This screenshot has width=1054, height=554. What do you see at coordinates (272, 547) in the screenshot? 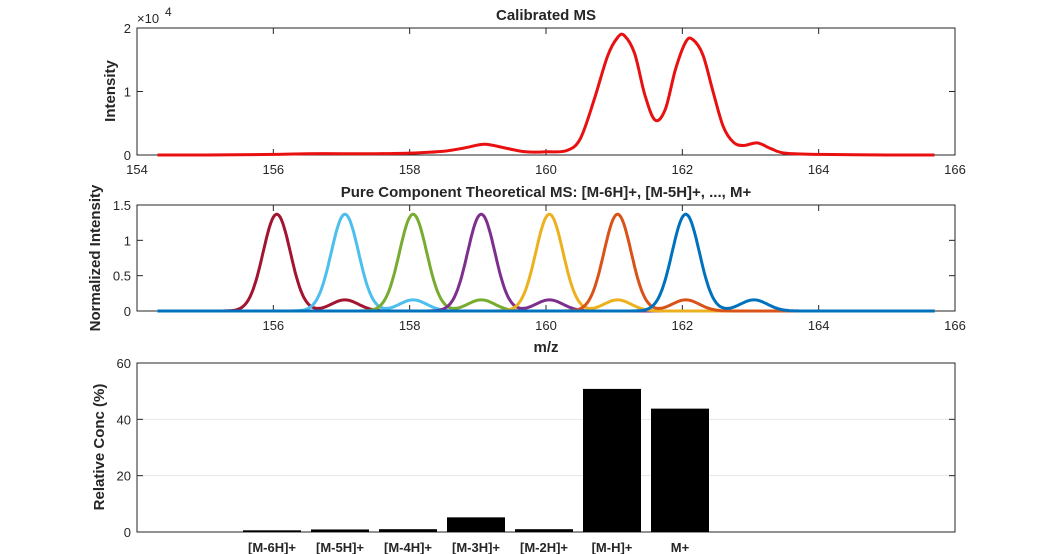
I see `category-label: [M-6H]+` at bounding box center [272, 547].